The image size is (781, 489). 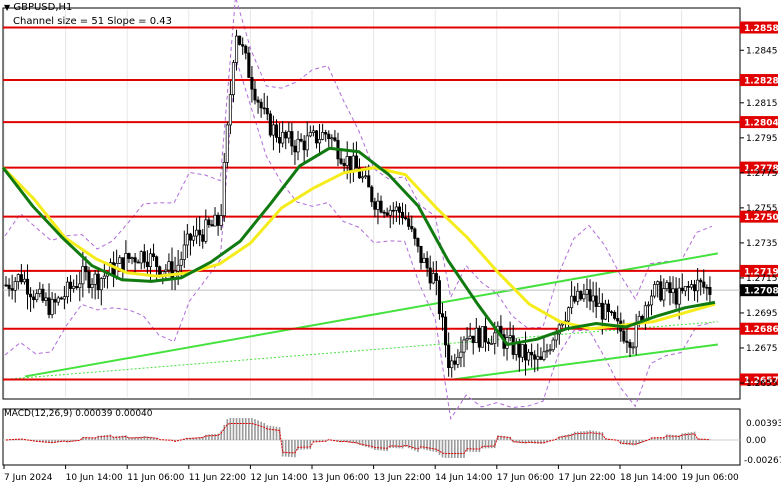 I want to click on macd-label: MACD(12,26,9) 0.00039 0.00040, so click(x=78, y=414).